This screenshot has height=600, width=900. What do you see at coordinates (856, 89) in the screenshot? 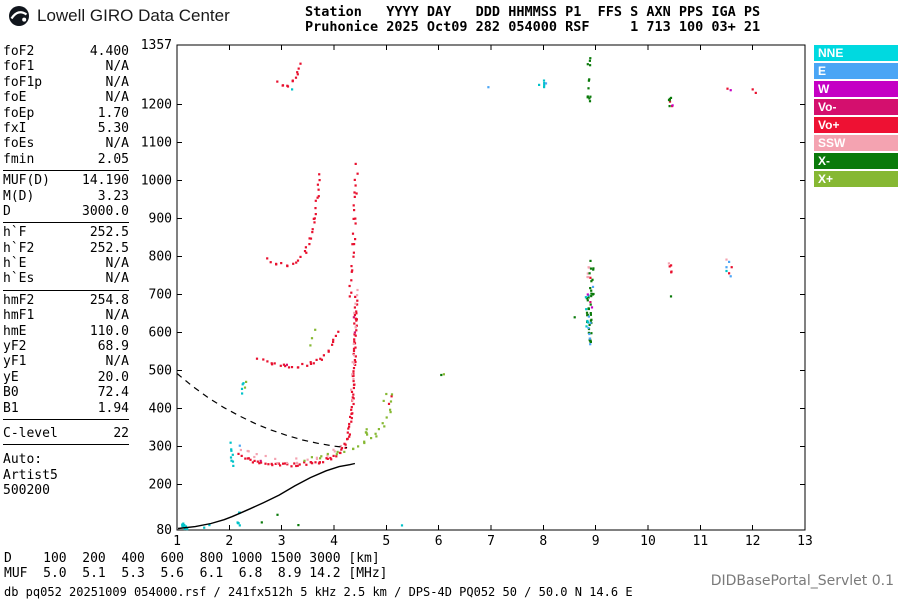
I see `legend-item-w: W` at bounding box center [856, 89].